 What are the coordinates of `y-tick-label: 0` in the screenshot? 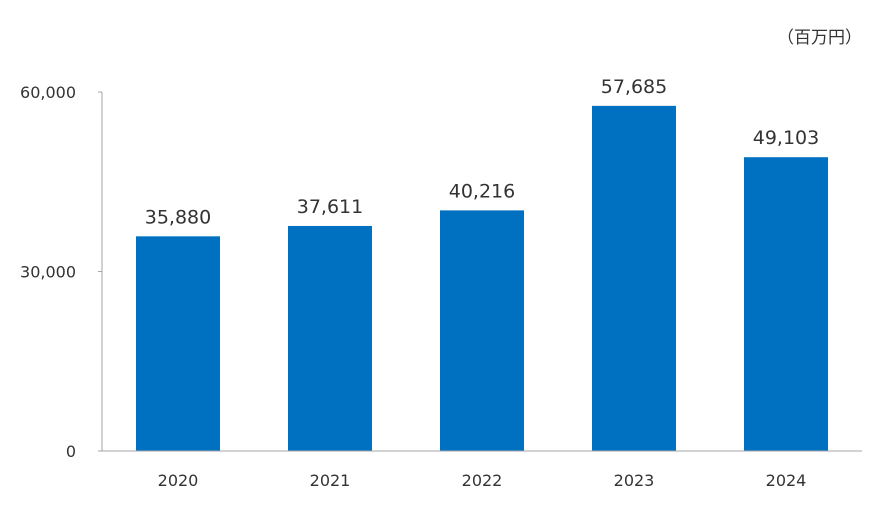 It's located at (71, 451).